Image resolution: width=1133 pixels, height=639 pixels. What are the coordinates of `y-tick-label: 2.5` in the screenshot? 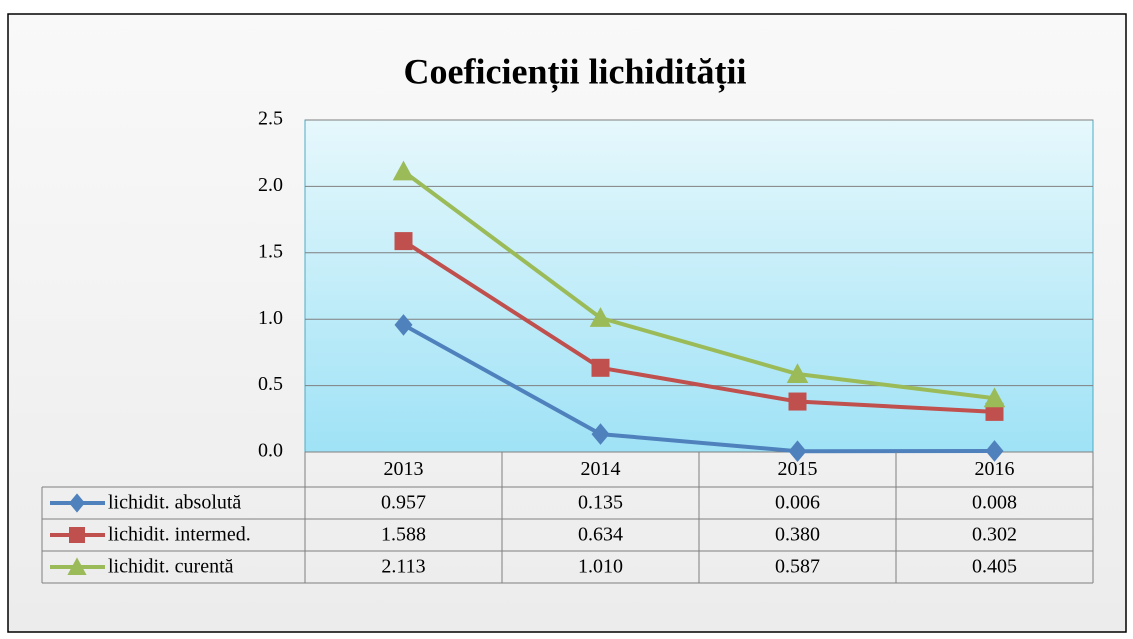 It's located at (270, 119).